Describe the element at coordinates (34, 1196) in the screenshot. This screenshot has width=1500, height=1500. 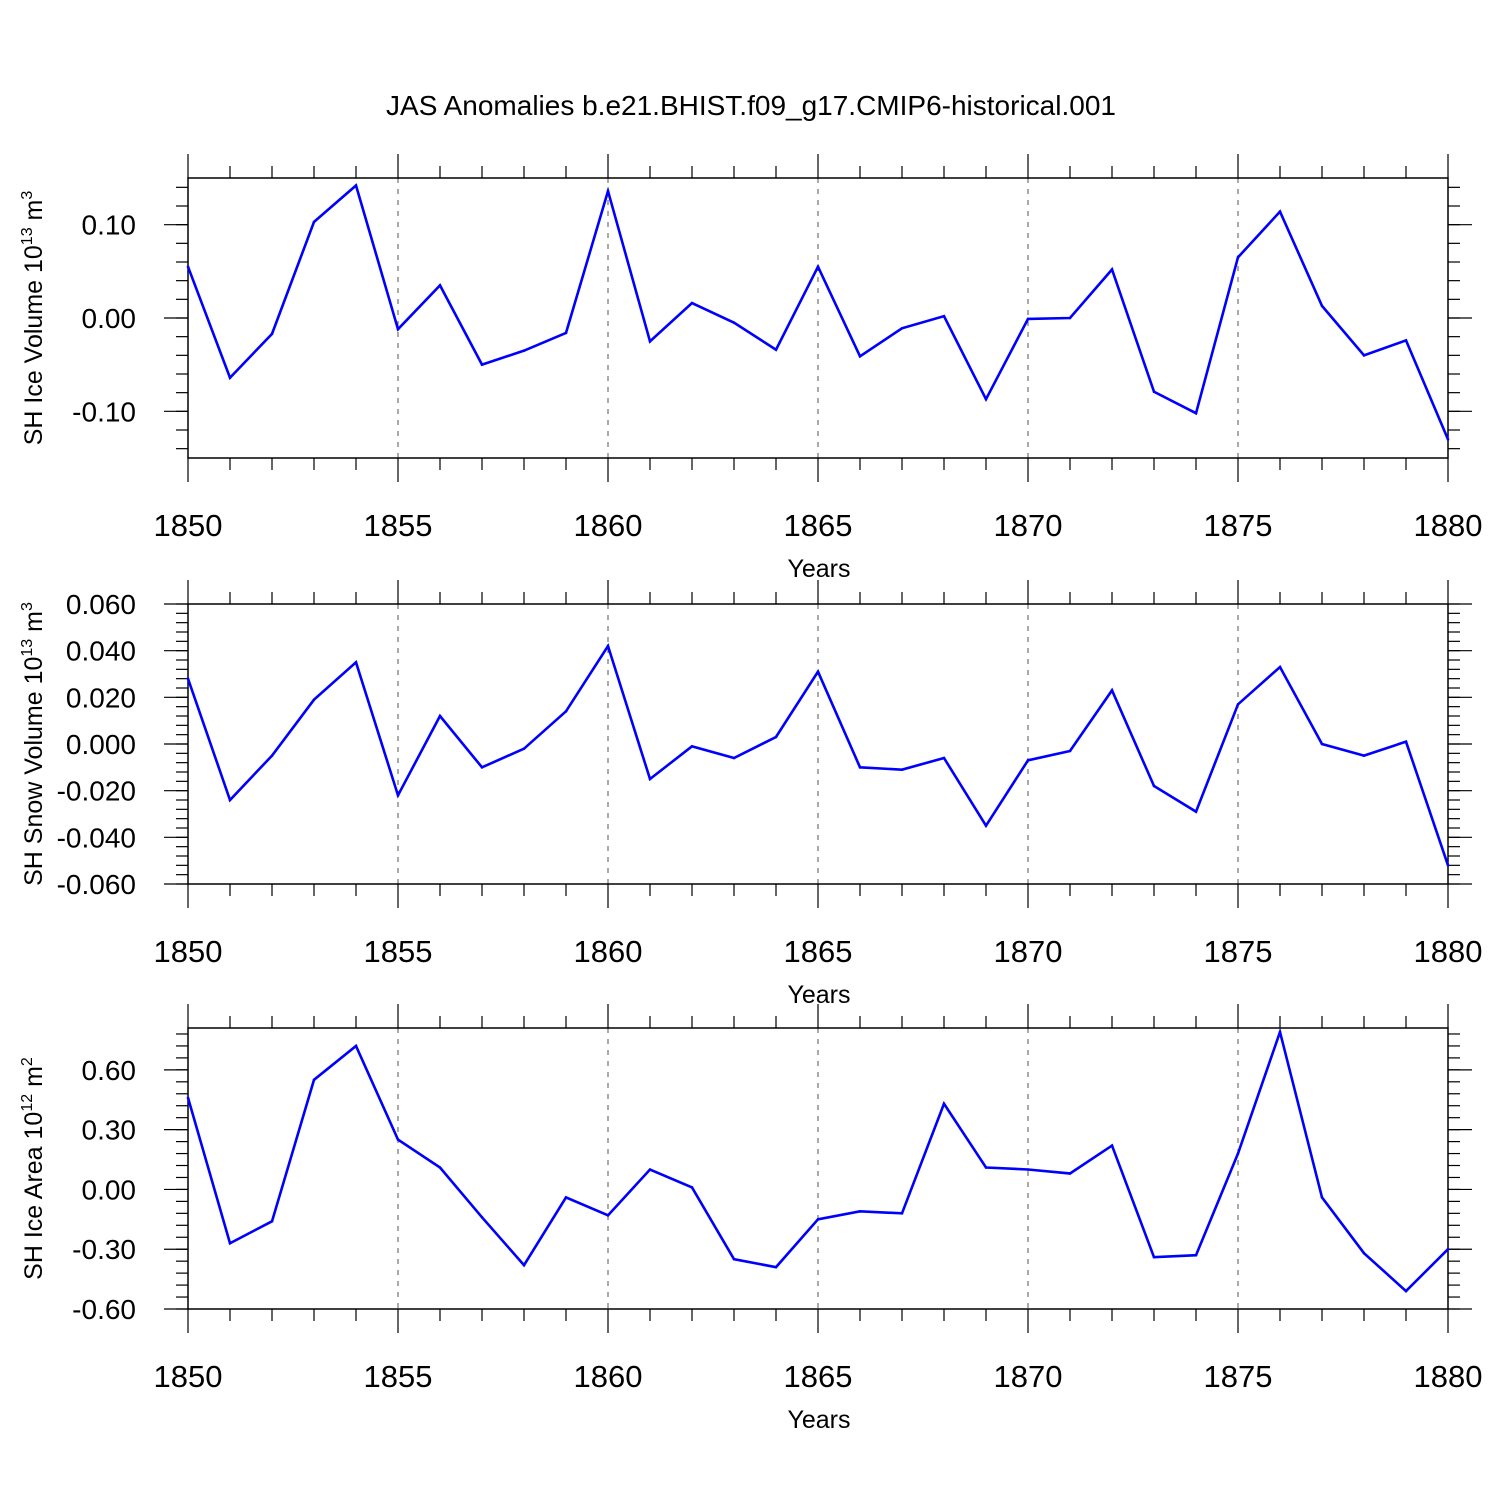
I see `y-axis-label-text: SH Ice Area 10` at that location.